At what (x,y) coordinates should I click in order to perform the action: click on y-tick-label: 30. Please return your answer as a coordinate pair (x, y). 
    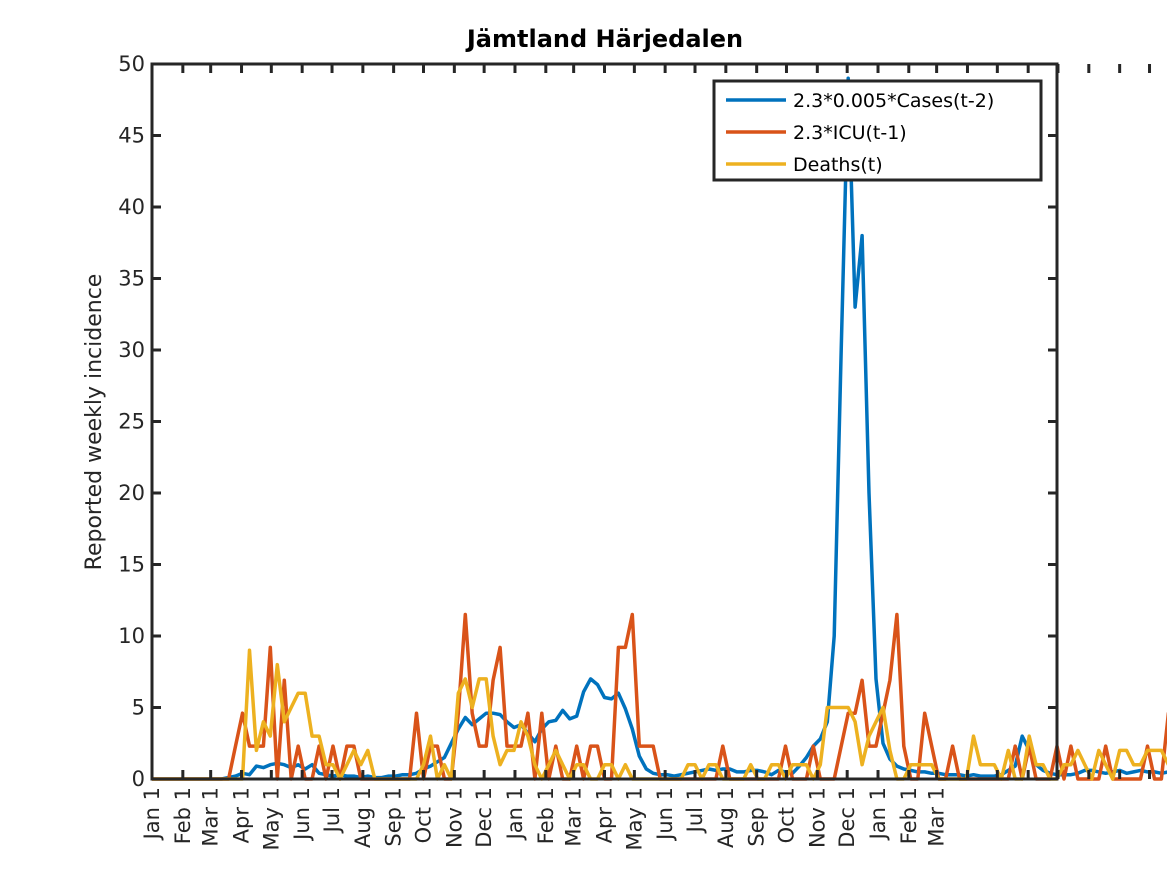
    Looking at the image, I should click on (131, 350).